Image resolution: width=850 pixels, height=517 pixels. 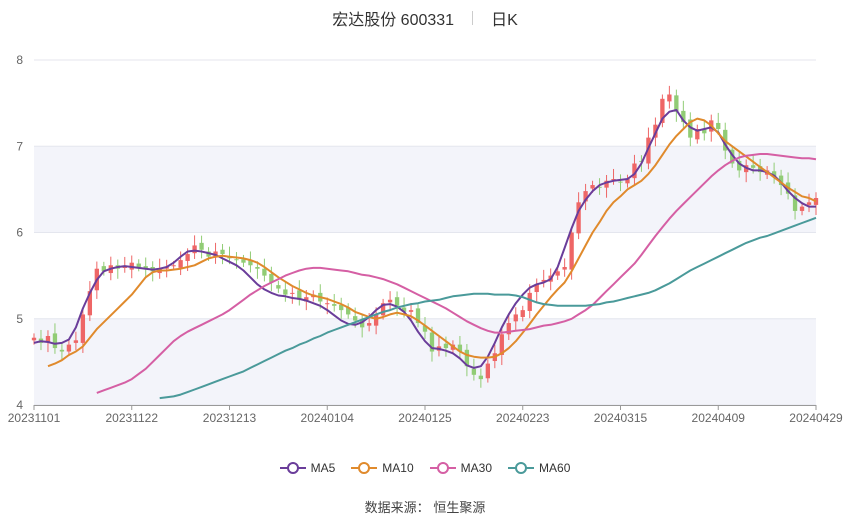 I want to click on y-tick-label: 8, so click(x=19, y=60).